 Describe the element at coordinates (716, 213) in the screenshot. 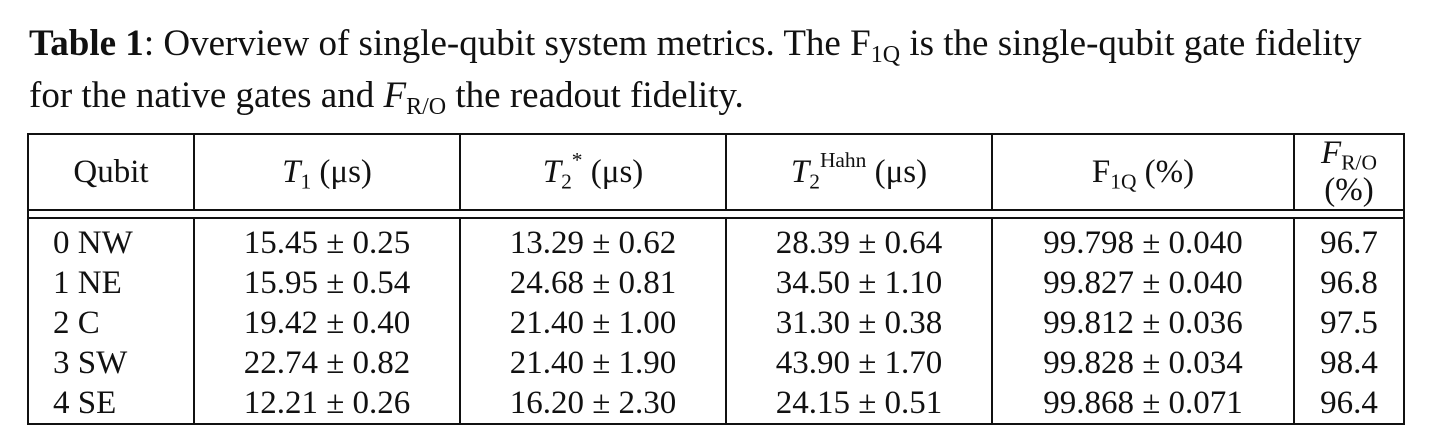

I see `header-separator` at that location.